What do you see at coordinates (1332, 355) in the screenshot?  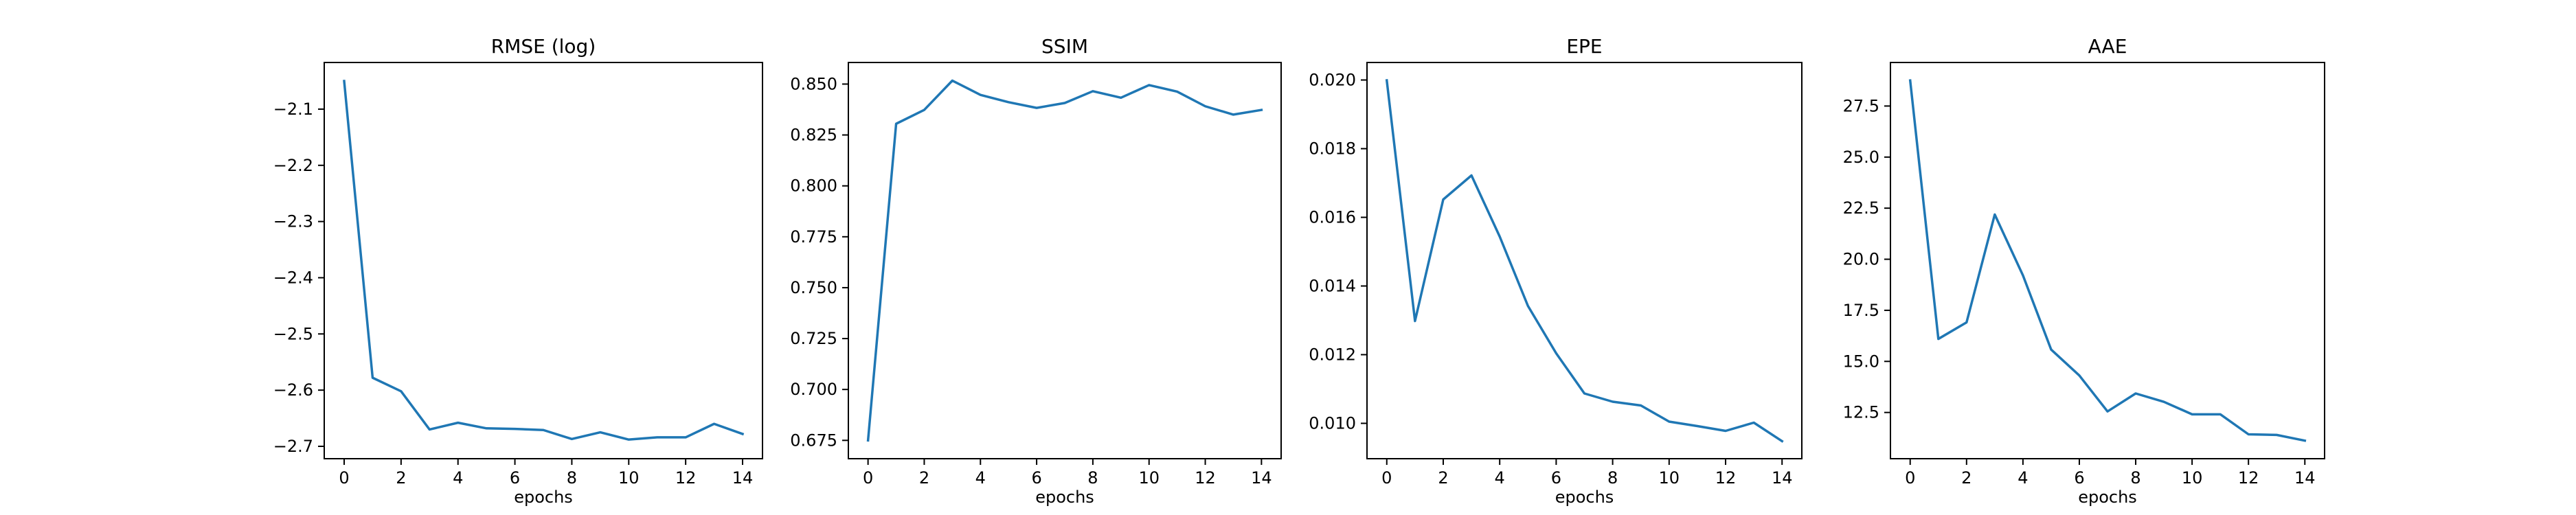 I see `y-tick-label: 0.012` at bounding box center [1332, 355].